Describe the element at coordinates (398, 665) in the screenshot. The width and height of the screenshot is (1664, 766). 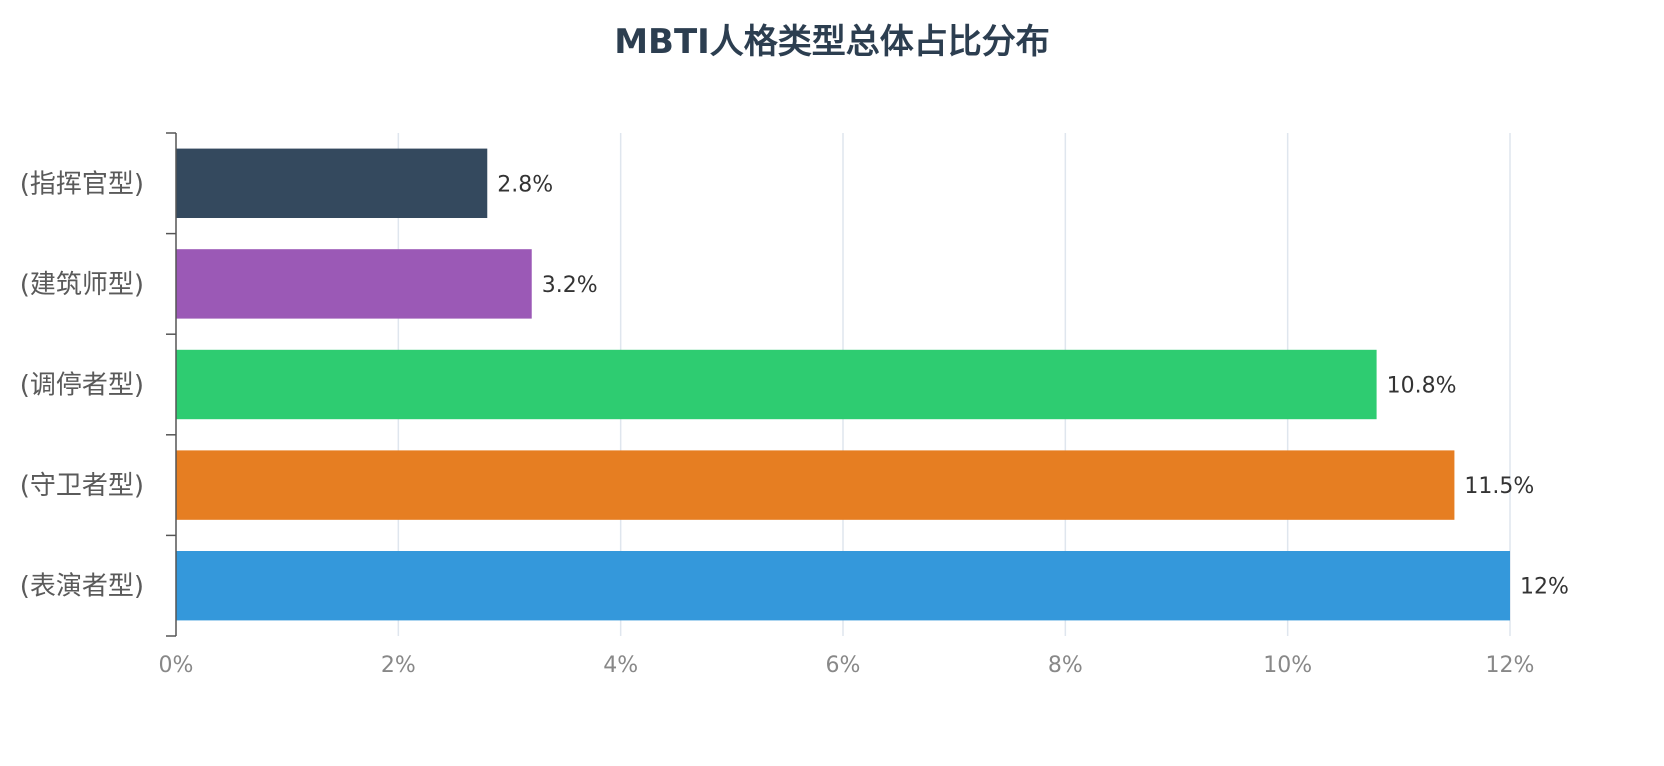
I see `x-tick-label: 2%` at that location.